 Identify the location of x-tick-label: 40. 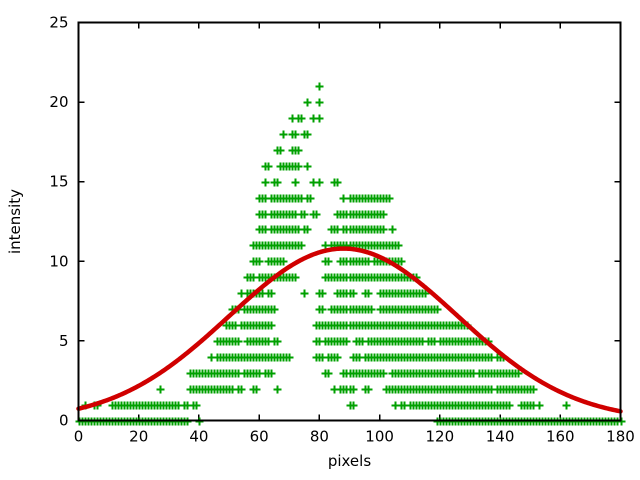
(198, 437).